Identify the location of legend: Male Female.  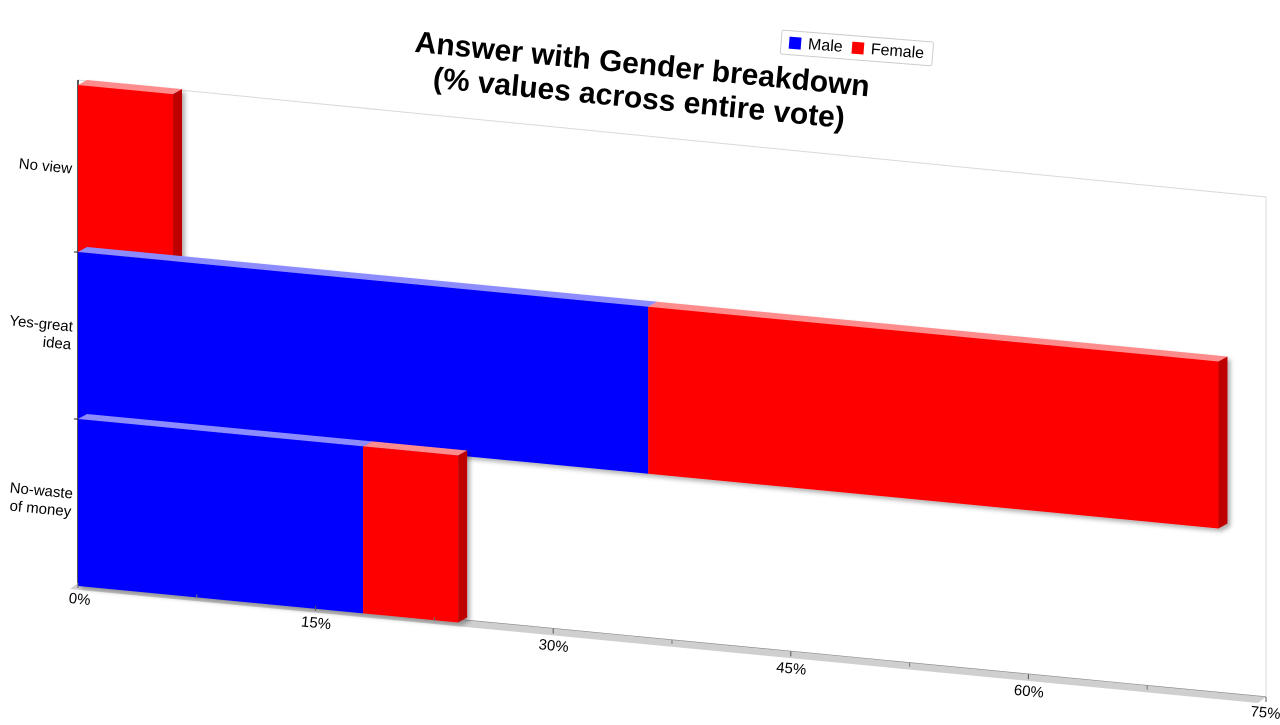
(856, 48).